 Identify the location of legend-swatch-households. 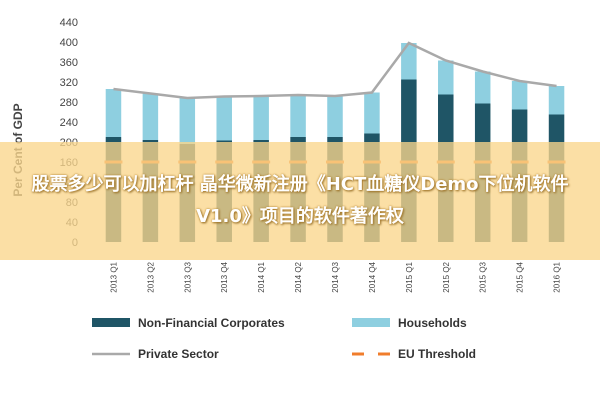
(371, 322).